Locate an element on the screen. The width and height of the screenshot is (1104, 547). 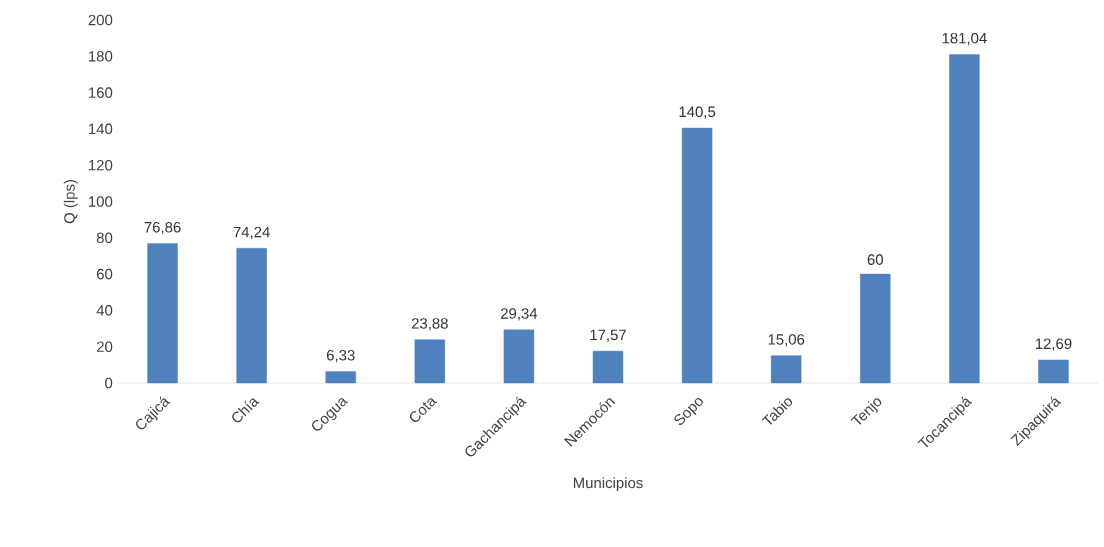
x-tick-label: Cota is located at coordinates (423, 410).